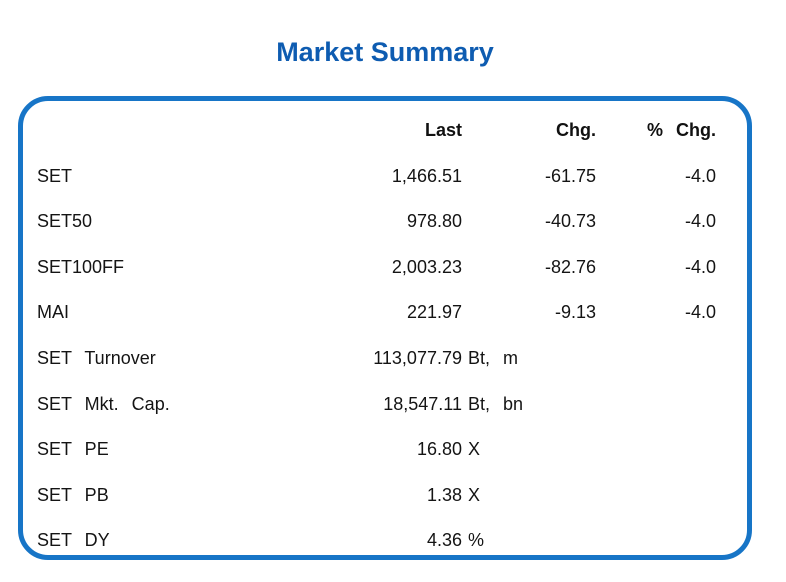 Image resolution: width=786 pixels, height=582 pixels. What do you see at coordinates (426, 266) in the screenshot?
I see `last-value: 2,003.23` at bounding box center [426, 266].